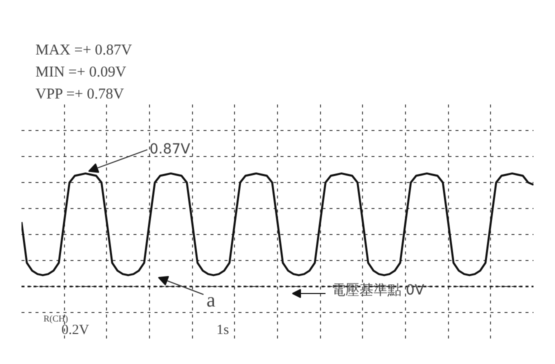  What do you see at coordinates (84, 50) in the screenshot?
I see `text: MAX =+ 0.87V` at bounding box center [84, 50].